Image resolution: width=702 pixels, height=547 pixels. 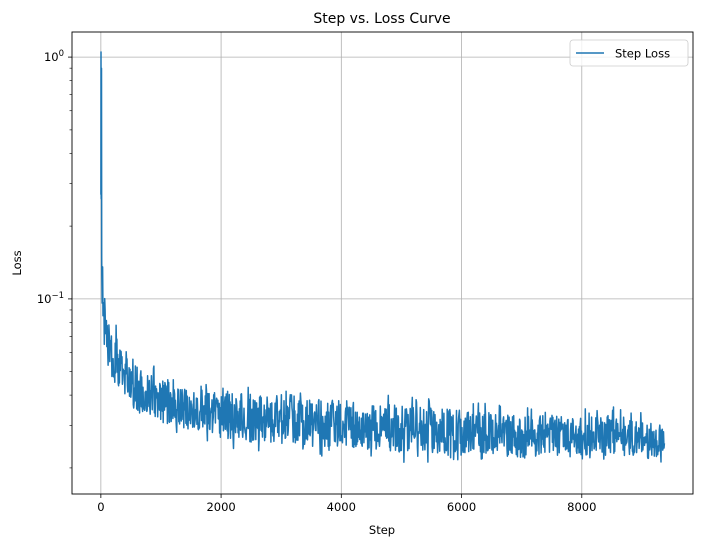 What do you see at coordinates (17, 262) in the screenshot?
I see `y-axis-label: Loss` at bounding box center [17, 262].